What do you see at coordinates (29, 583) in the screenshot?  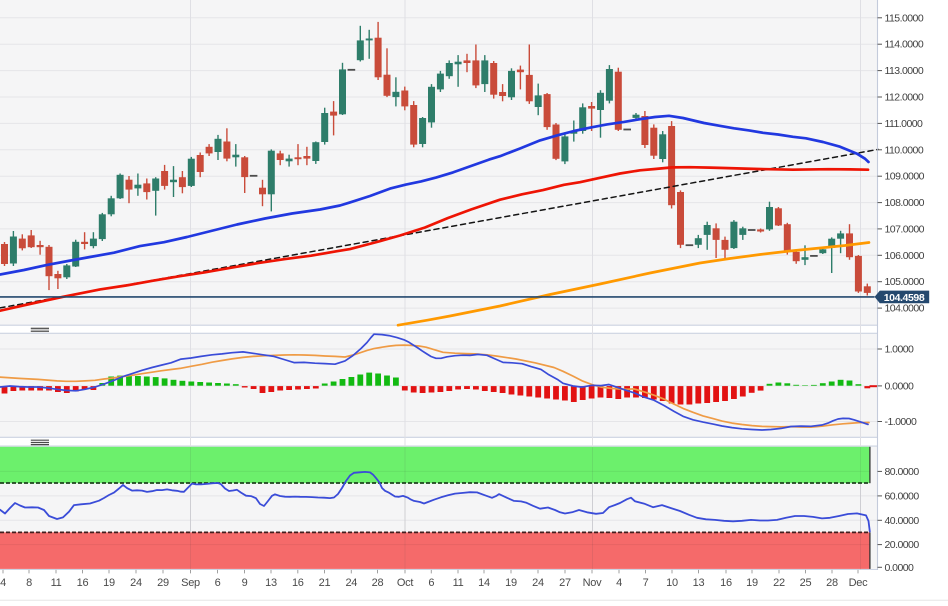 I see `svg-text: 8` at bounding box center [29, 583].